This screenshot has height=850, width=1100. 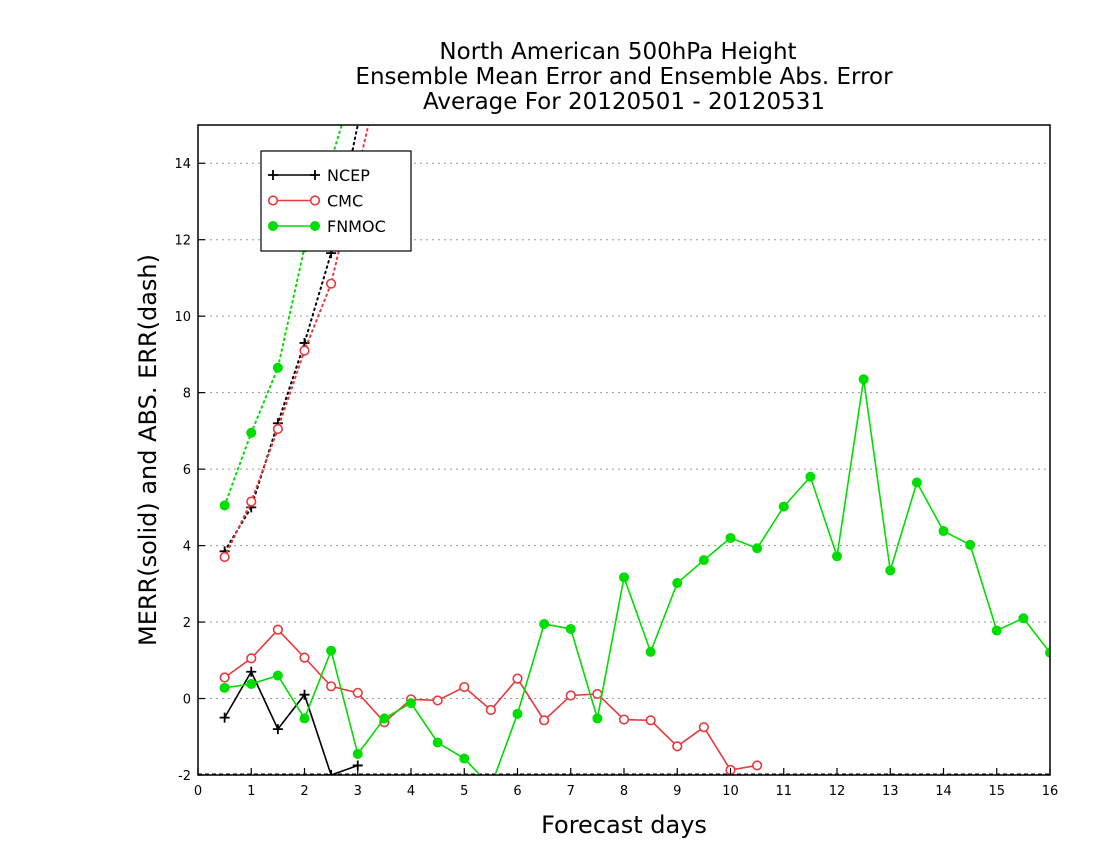 I want to click on y-tick-label: 12, so click(x=182, y=241).